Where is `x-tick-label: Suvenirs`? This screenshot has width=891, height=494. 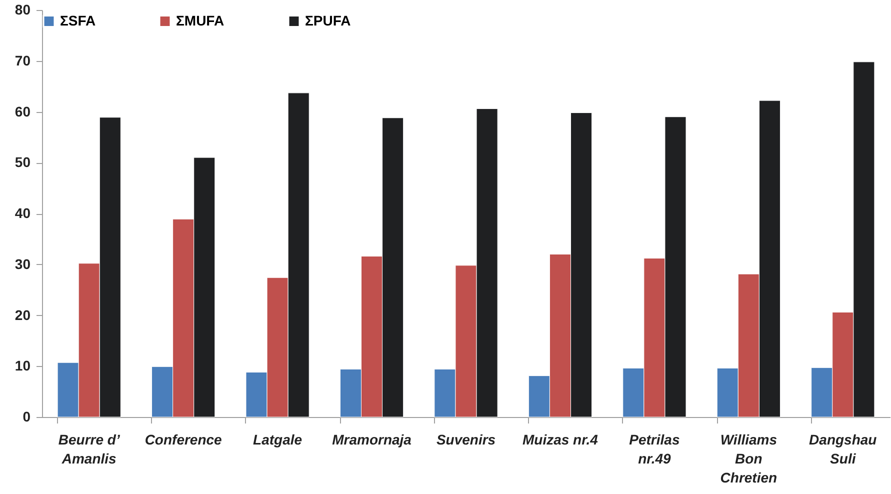
x-tick-label: Suvenirs is located at coordinates (466, 440).